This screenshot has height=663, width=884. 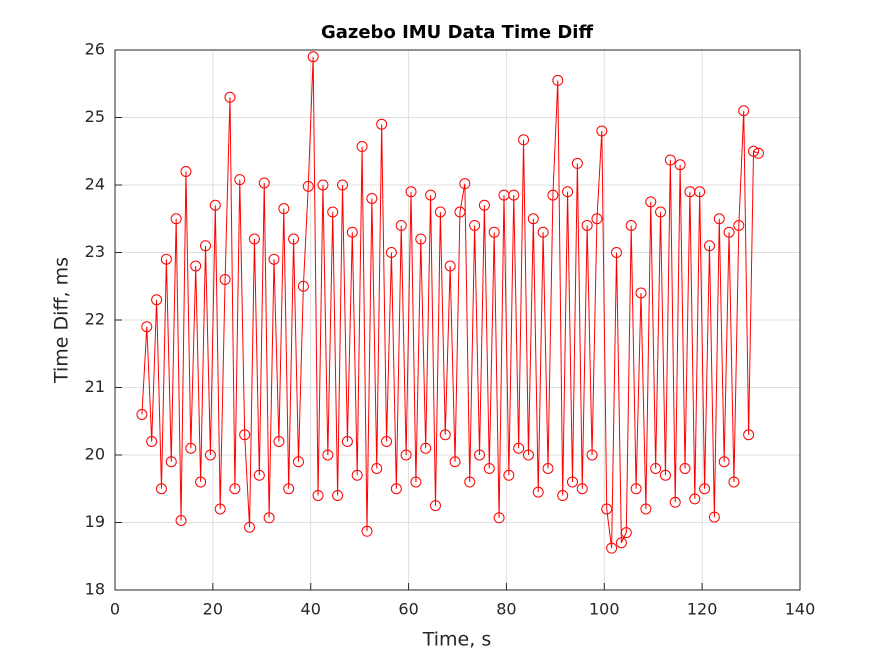 I want to click on y-tick-label: 23, so click(x=95, y=251).